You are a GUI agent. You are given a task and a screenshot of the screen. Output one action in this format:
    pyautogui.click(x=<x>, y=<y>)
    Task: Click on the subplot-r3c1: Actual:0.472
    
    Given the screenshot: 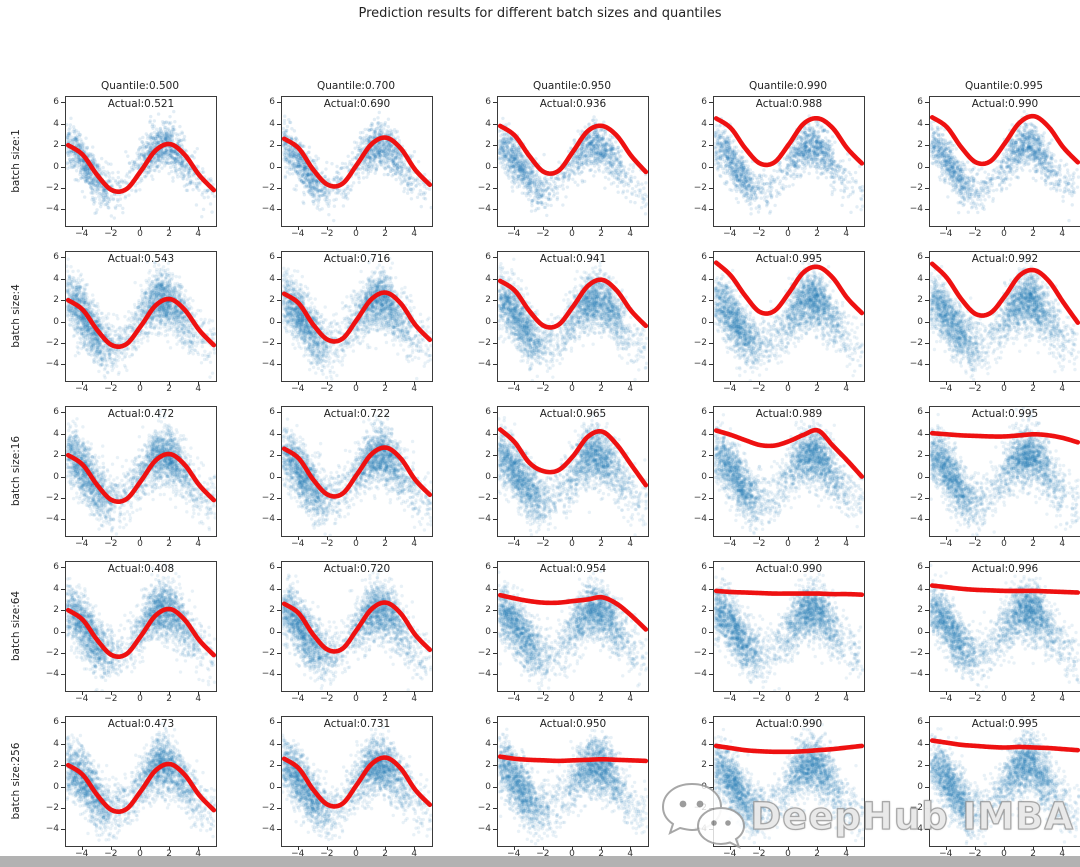 What is the action you would take?
    pyautogui.click(x=141, y=471)
    